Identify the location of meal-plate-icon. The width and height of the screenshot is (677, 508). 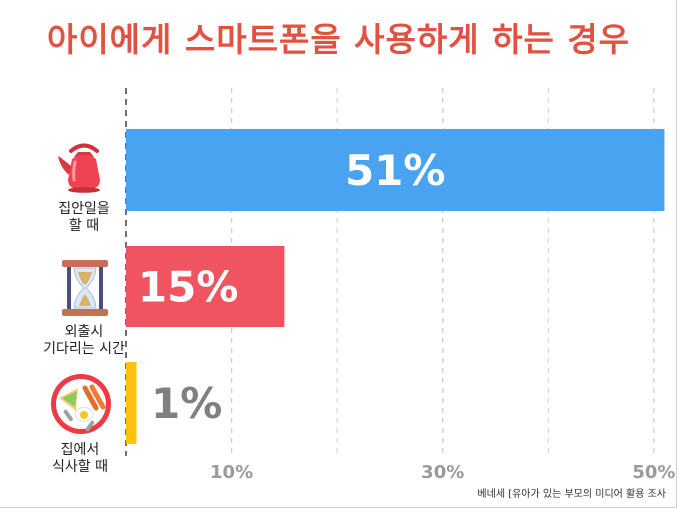
(81, 404).